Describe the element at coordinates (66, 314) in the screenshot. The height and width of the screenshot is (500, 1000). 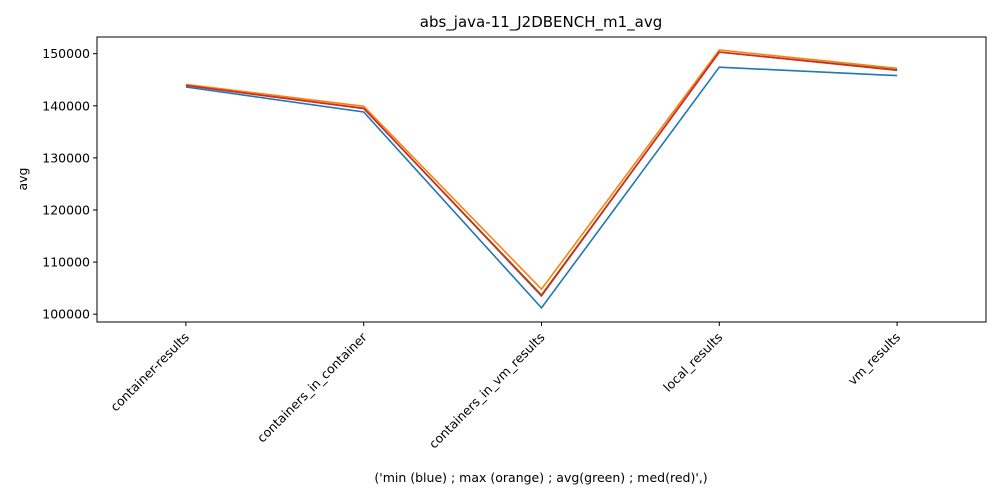
I see `y-tick-label-100000: 100000` at that location.